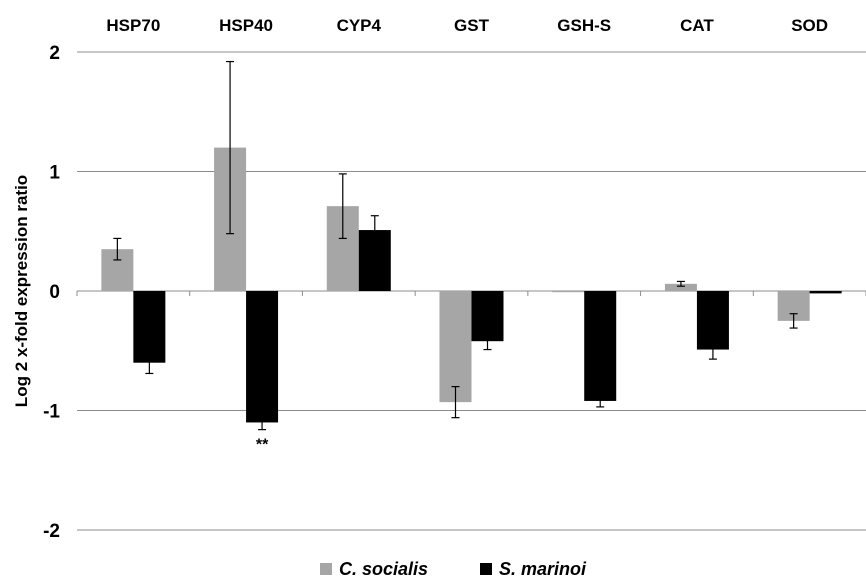 Image resolution: width=866 pixels, height=579 pixels. I want to click on significance-annotation: **, so click(262, 445).